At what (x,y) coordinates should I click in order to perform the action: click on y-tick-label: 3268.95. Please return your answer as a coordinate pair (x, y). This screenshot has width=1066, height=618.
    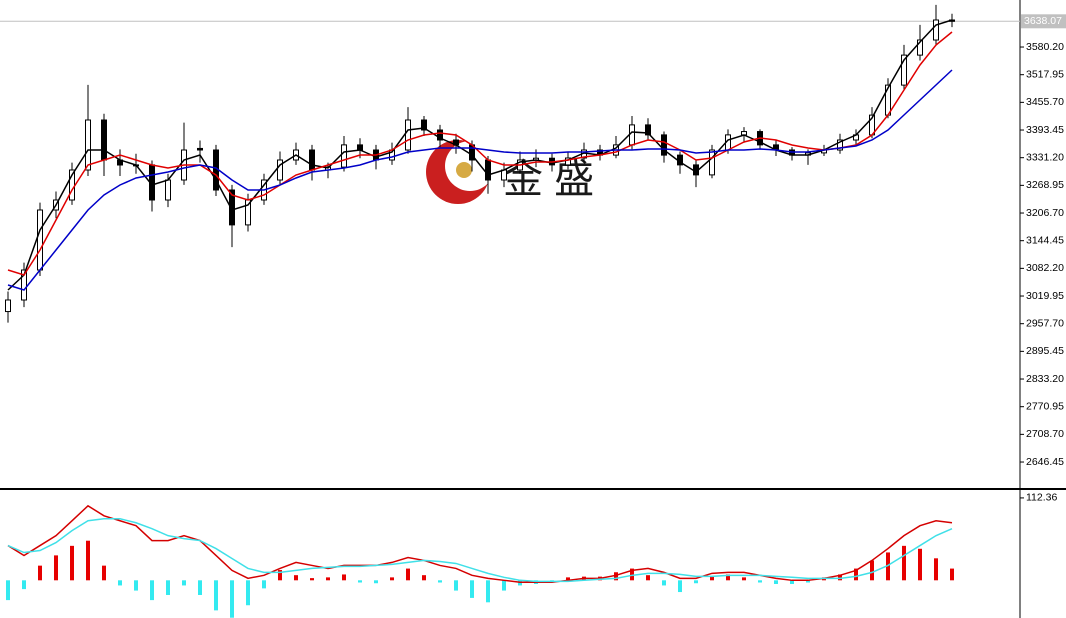
    Looking at the image, I should click on (1045, 185).